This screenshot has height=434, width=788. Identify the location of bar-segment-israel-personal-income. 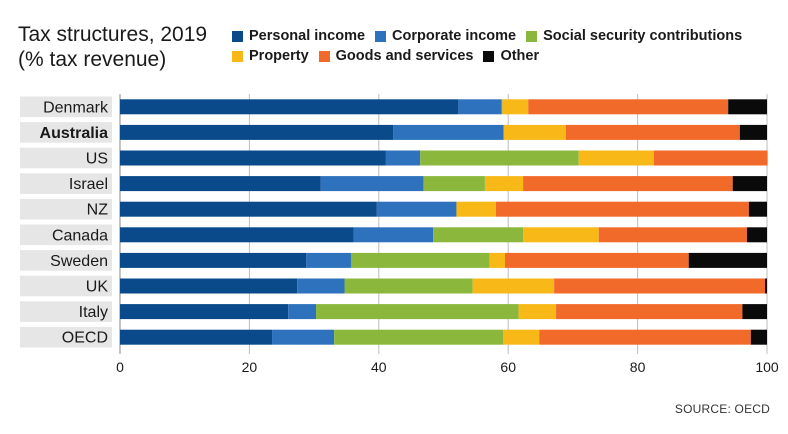
(220, 184).